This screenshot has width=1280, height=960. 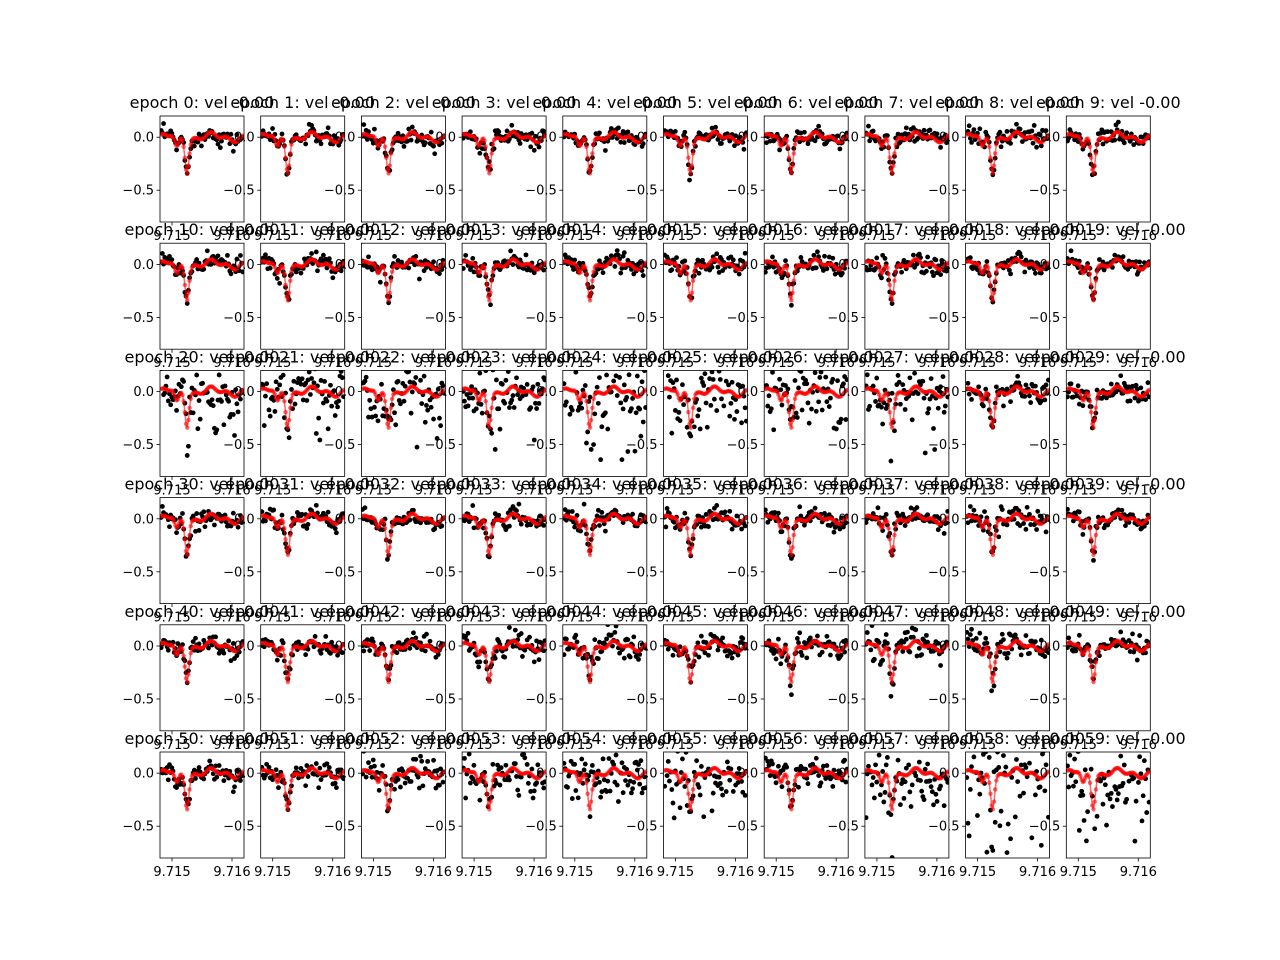 I want to click on subplot-title: epoch 11: vel -0.00, so click(x=302, y=229).